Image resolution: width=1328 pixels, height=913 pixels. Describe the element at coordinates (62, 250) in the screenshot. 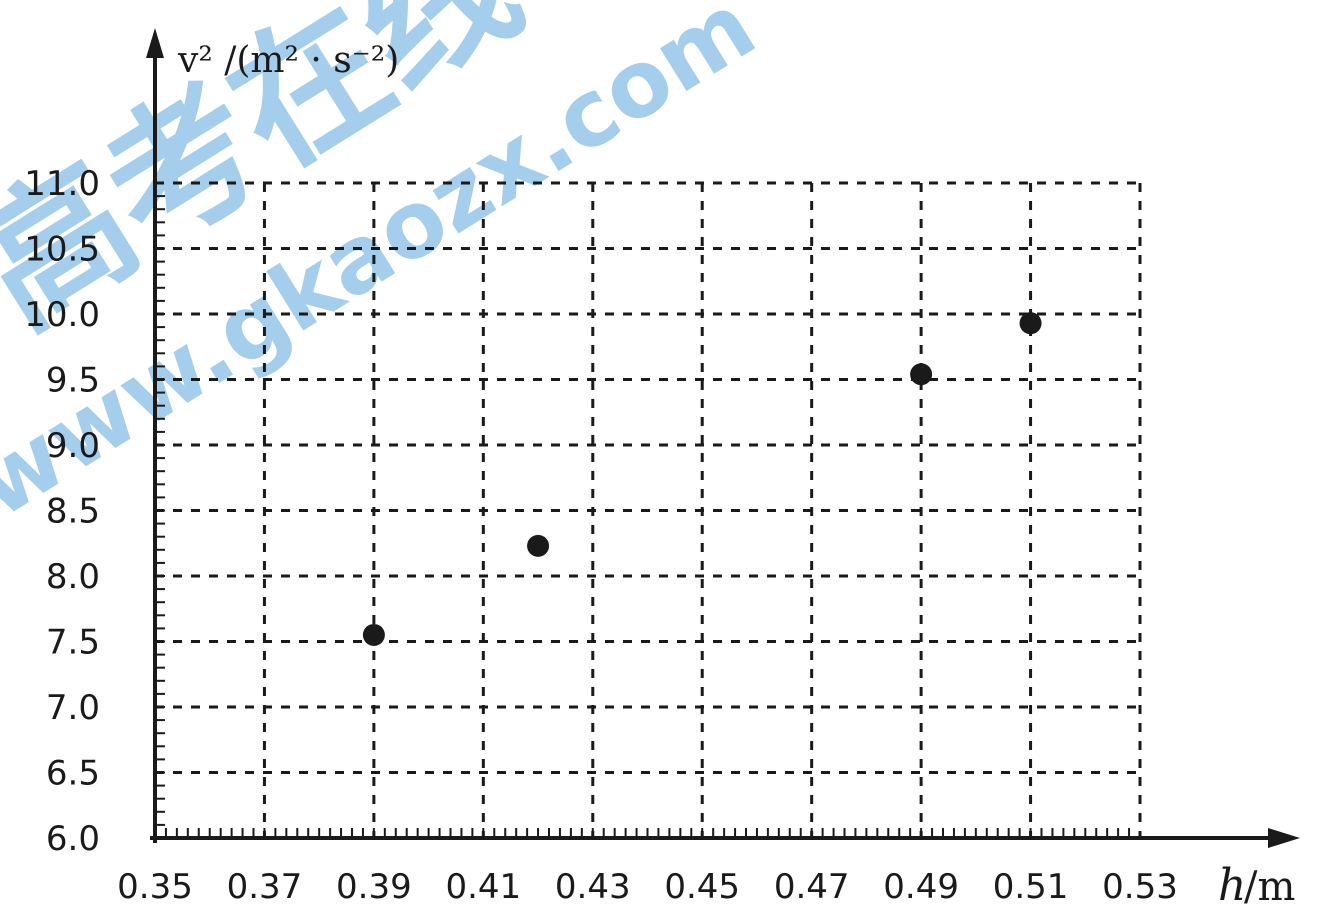

I see `y-tick-label: 10.5` at that location.